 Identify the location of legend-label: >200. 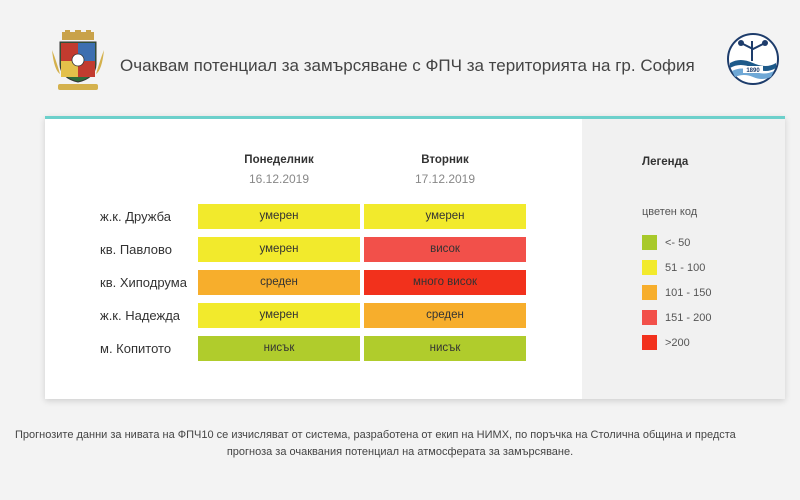
(677, 342).